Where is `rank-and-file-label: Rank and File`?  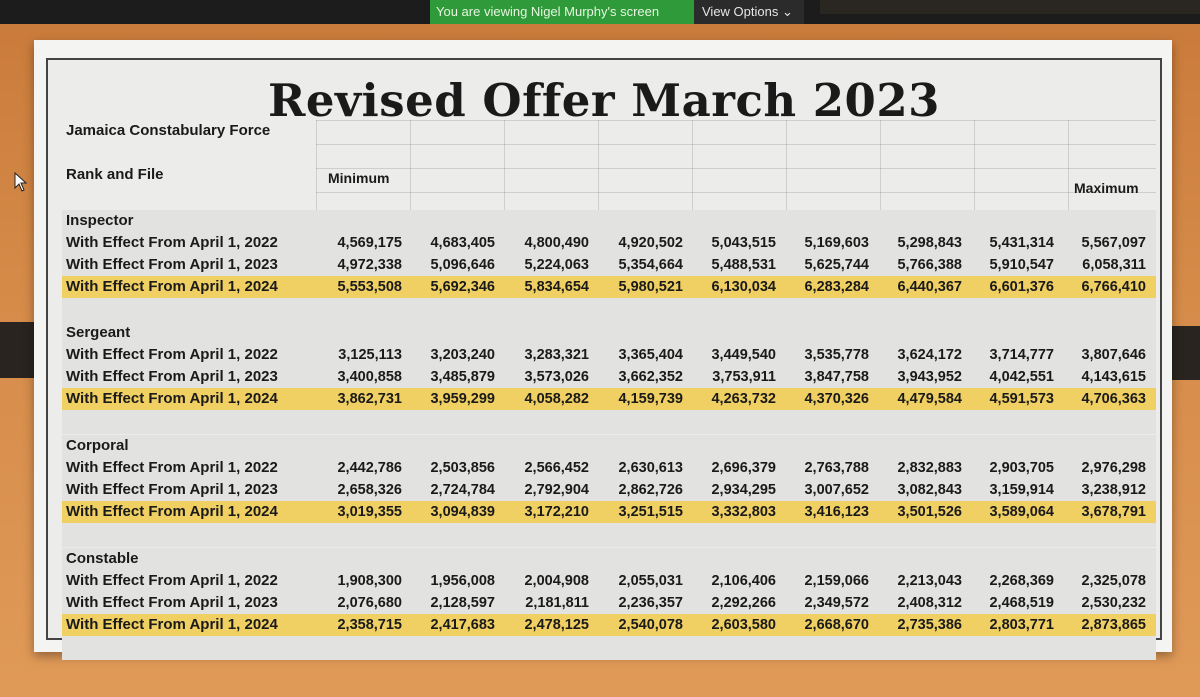 rank-and-file-label: Rank and File is located at coordinates (115, 174).